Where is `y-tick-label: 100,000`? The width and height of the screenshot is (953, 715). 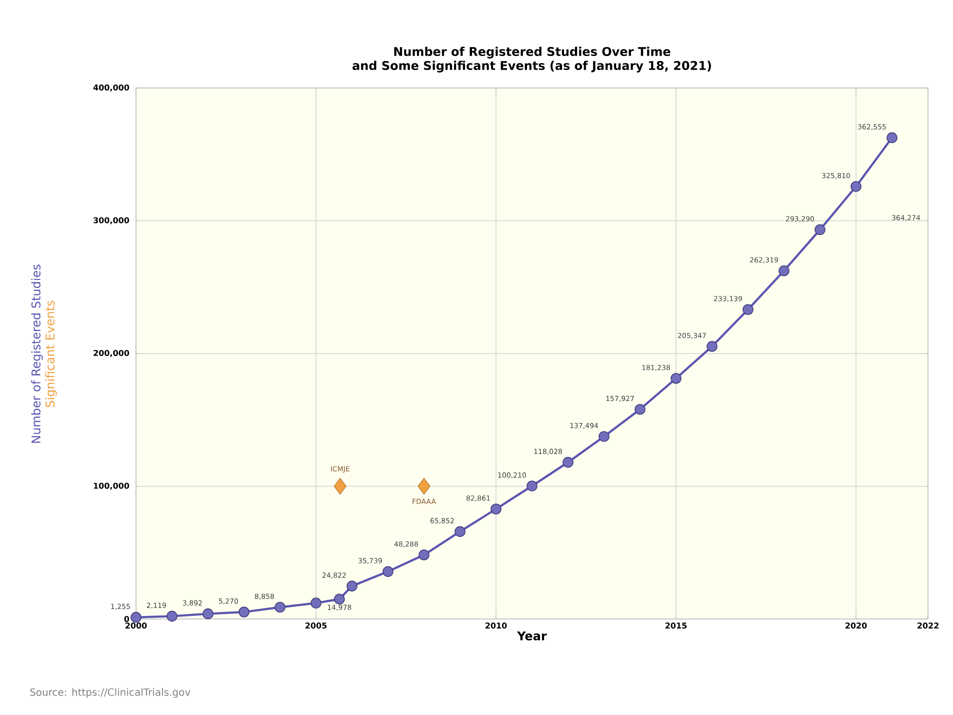 y-tick-label: 100,000 is located at coordinates (112, 486).